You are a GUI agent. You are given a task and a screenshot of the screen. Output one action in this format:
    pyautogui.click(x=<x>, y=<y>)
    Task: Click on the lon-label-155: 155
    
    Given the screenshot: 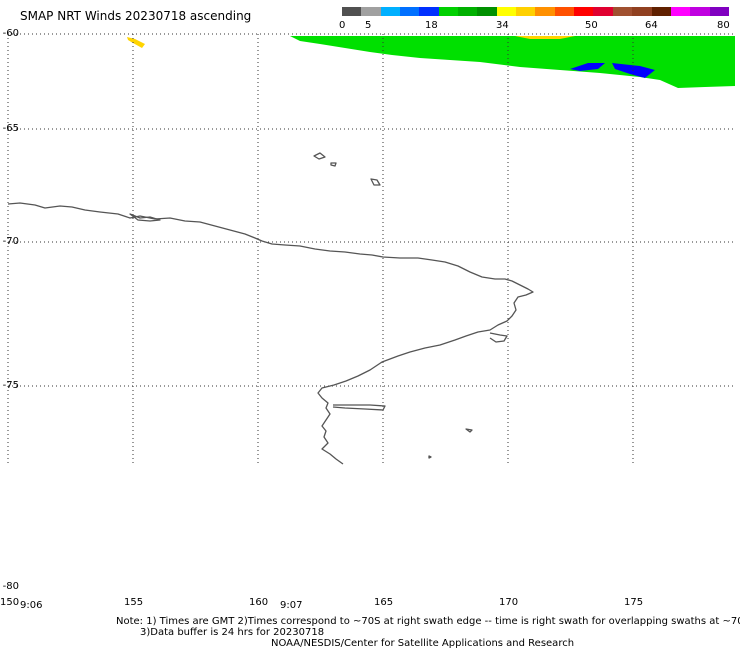 What is the action you would take?
    pyautogui.click(x=134, y=602)
    